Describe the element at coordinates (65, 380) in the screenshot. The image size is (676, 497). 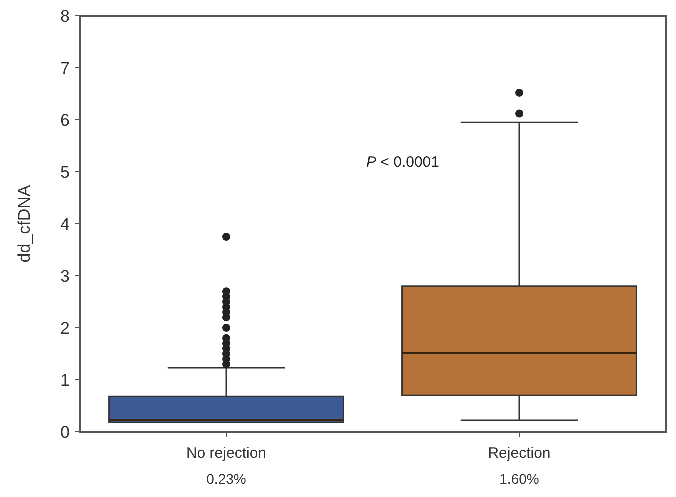
I see `y-tick-label: 1` at that location.